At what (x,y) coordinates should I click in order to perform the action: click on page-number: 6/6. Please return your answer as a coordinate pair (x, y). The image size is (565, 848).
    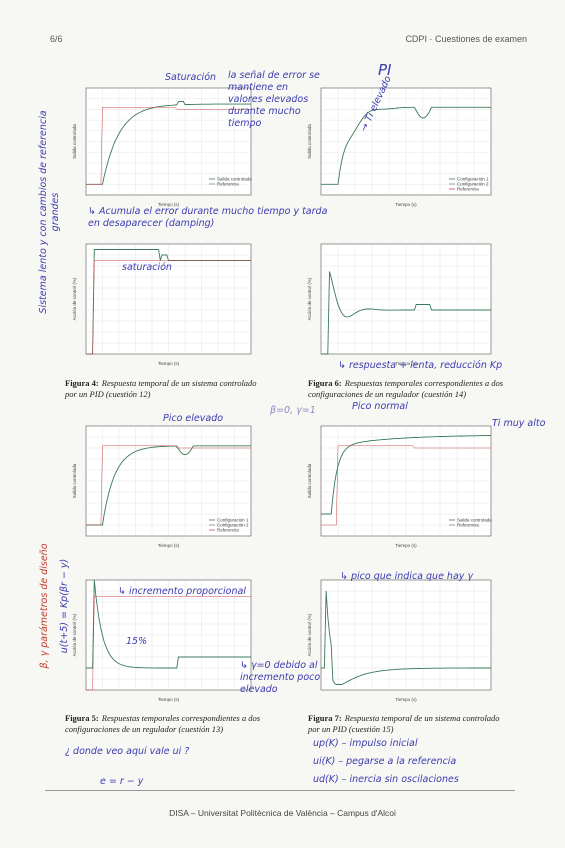
    Looking at the image, I should click on (56, 39).